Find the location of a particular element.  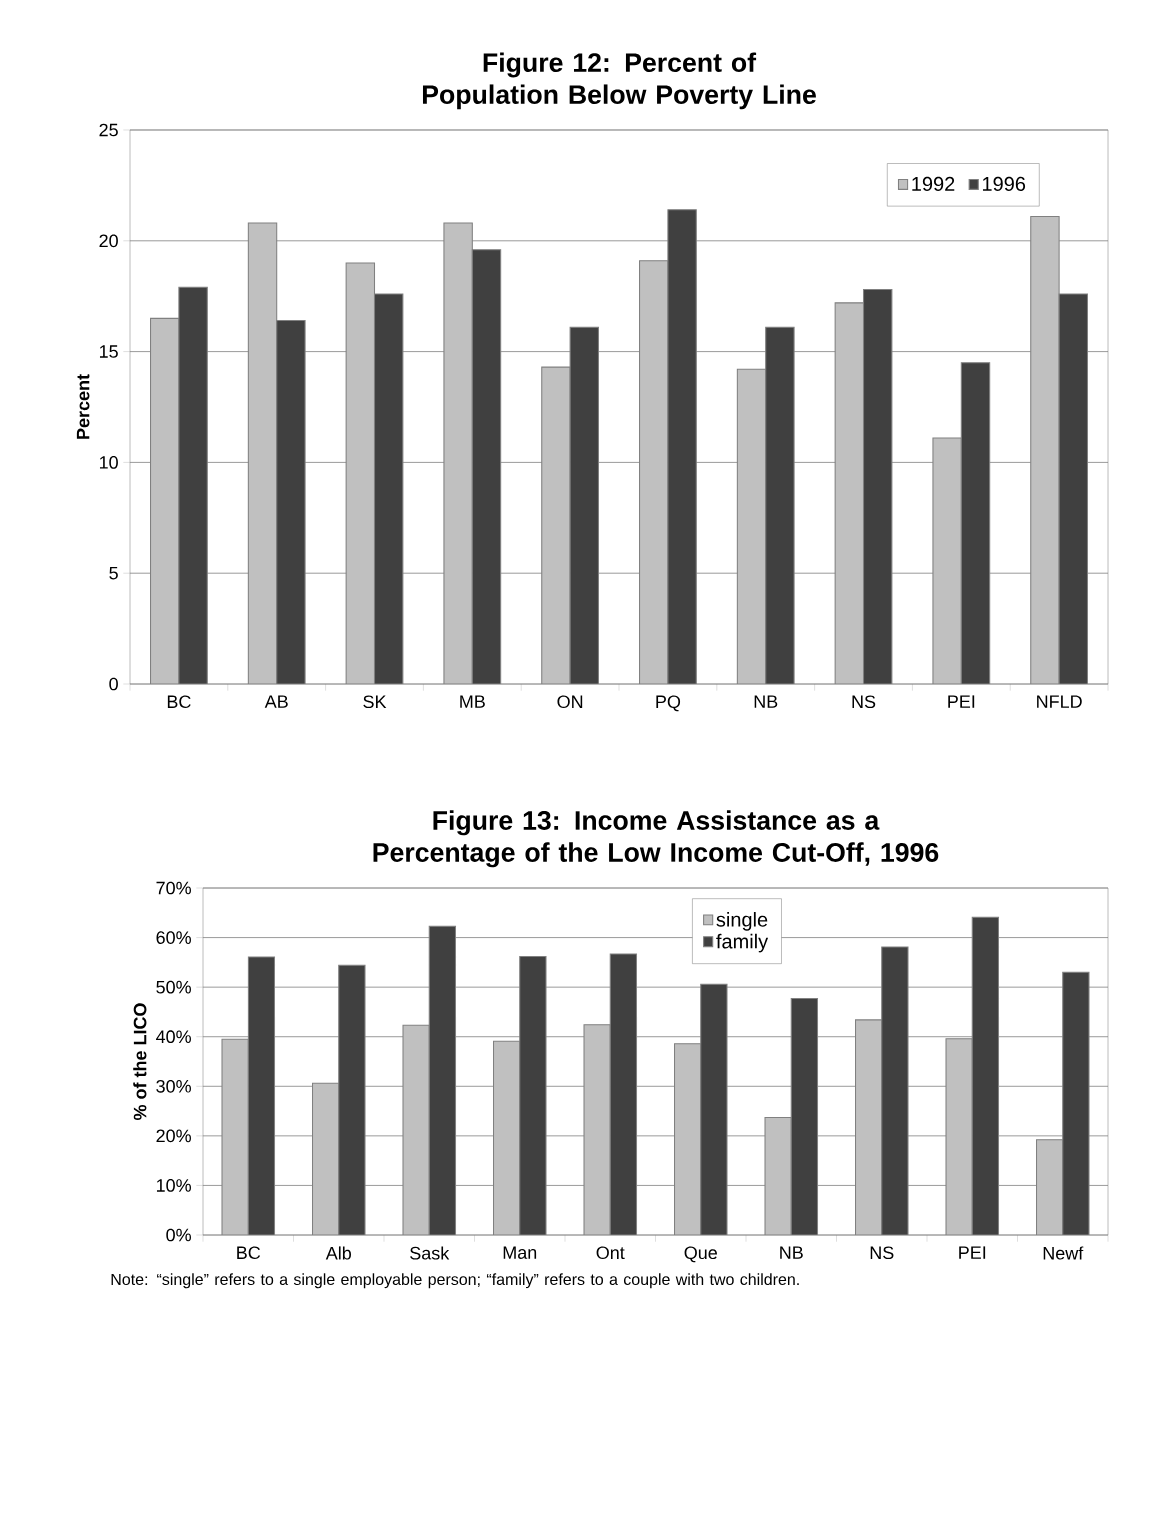

x-tick-label: MB is located at coordinates (472, 701).